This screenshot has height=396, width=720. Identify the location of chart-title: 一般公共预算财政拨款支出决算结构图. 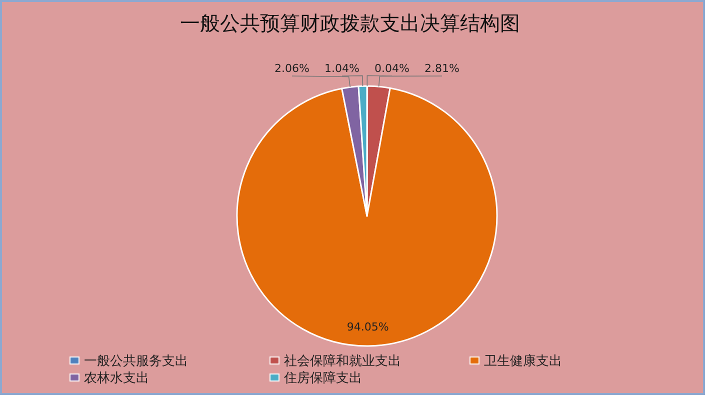
(350, 23).